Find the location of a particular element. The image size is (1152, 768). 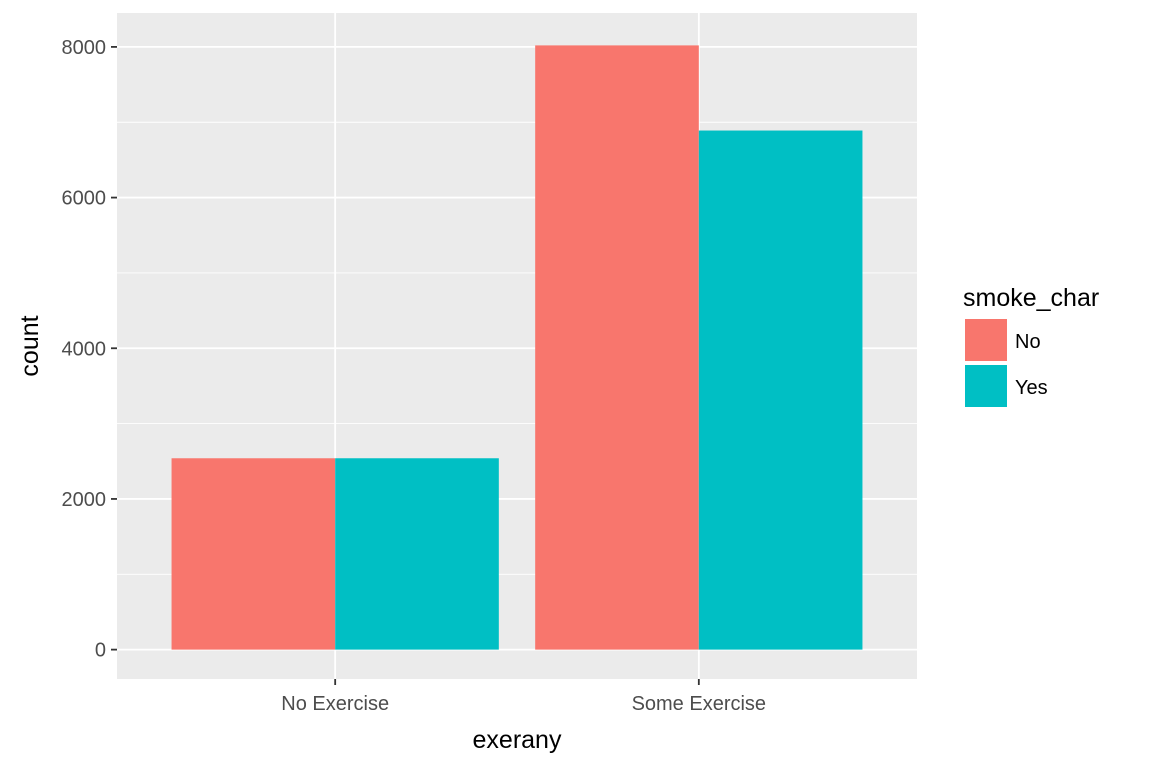

legend-title: smoke_char is located at coordinates (1031, 298).